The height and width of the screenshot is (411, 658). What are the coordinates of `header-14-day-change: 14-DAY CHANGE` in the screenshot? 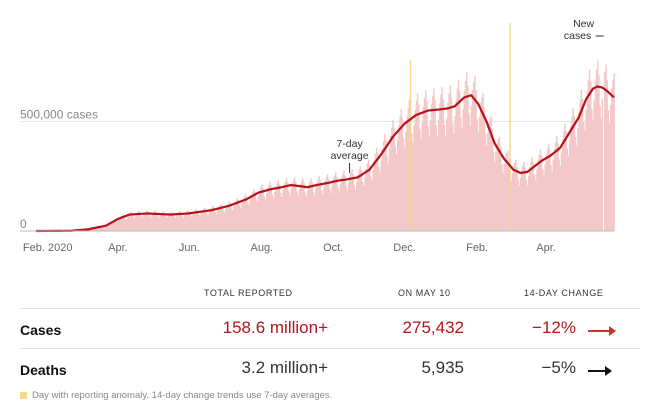 It's located at (564, 293).